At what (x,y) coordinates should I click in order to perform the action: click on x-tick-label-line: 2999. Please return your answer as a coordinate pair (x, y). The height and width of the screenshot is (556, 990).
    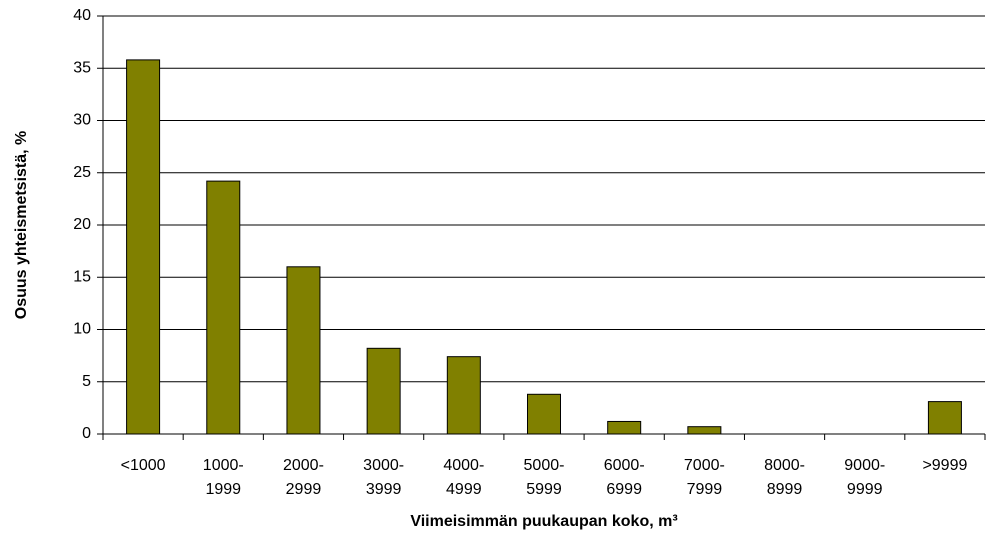
    Looking at the image, I should click on (304, 489).